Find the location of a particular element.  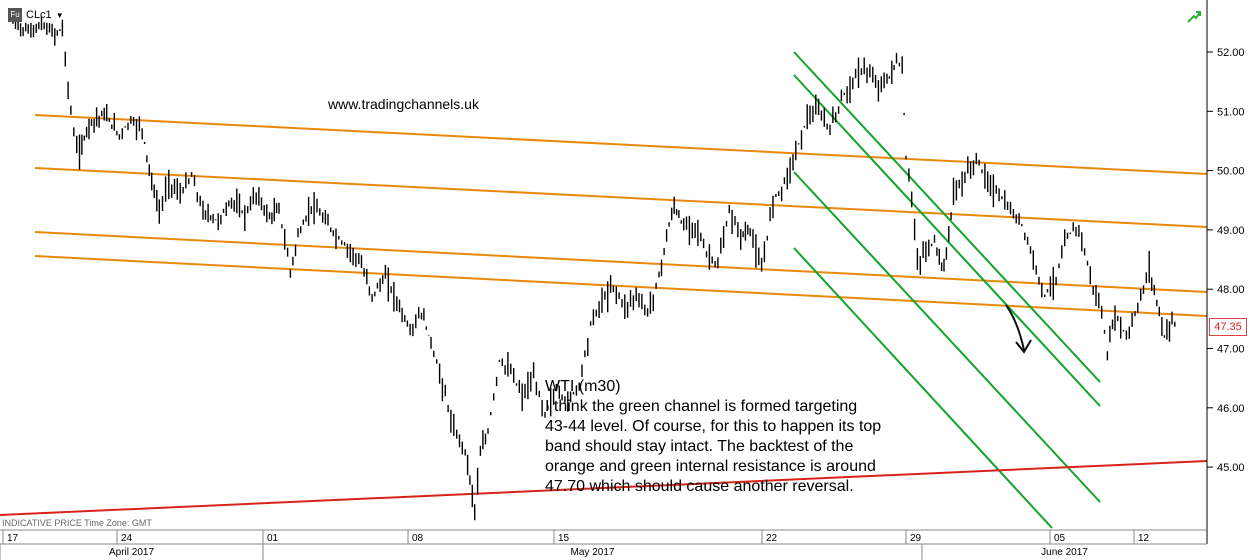

x-tick-label: 17 is located at coordinates (13, 538).